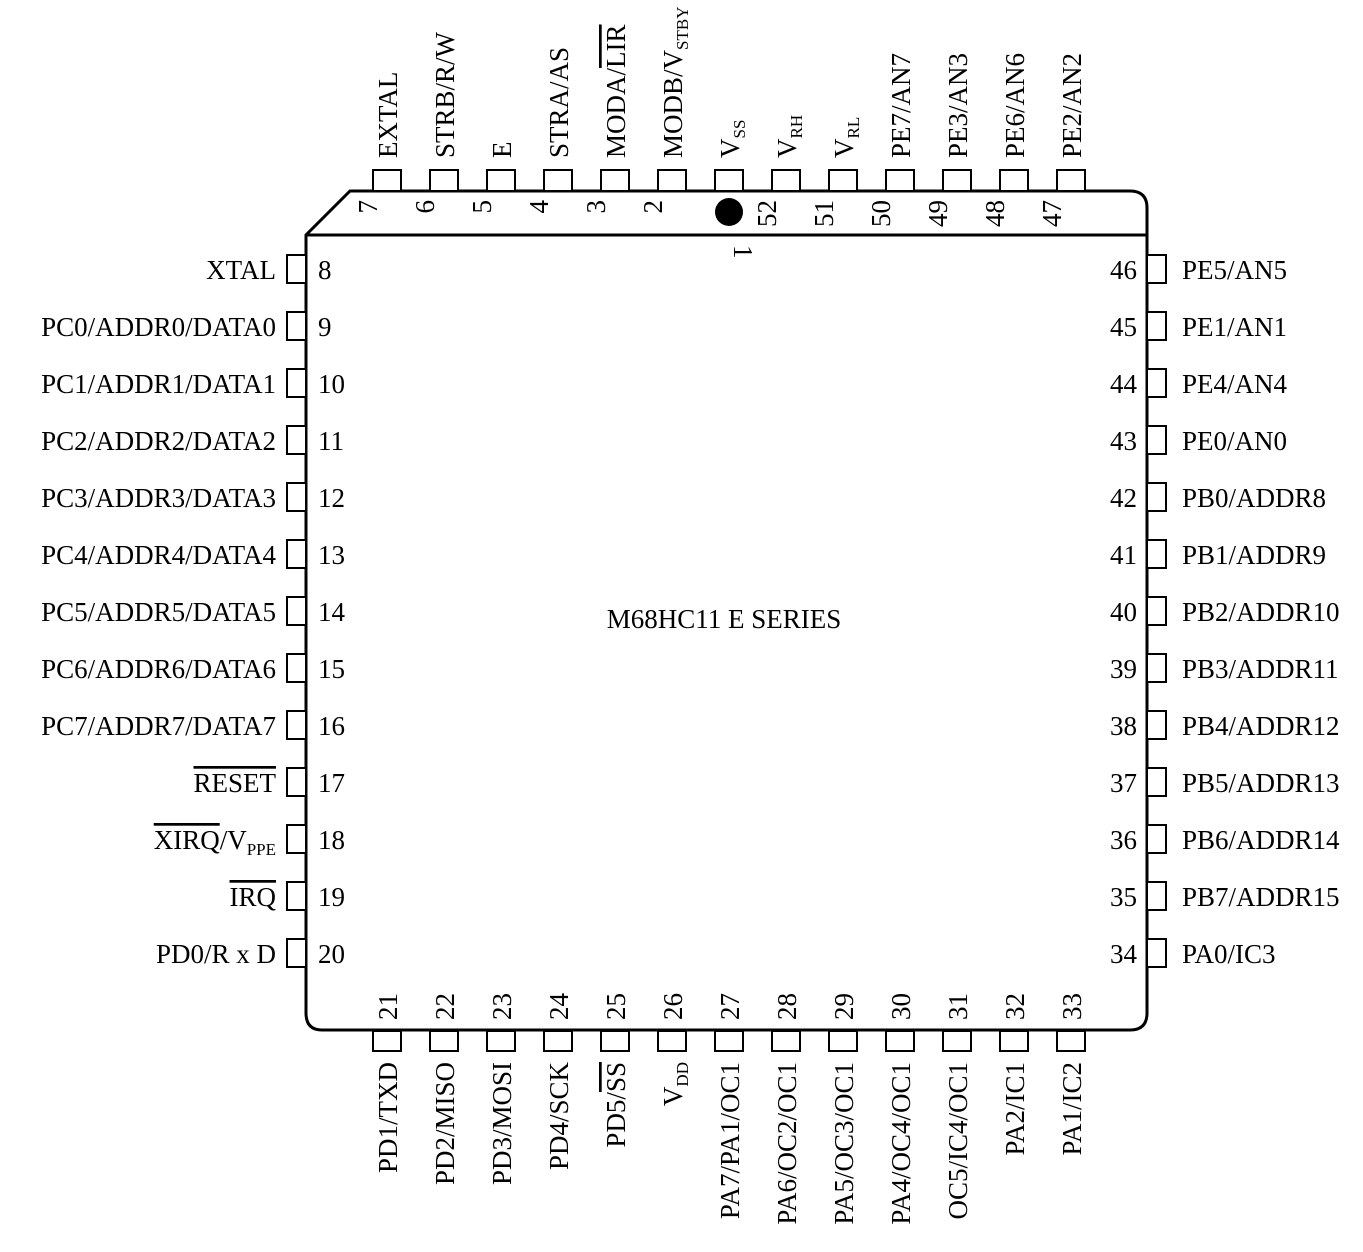  I want to click on pin-number: 10, so click(331, 384).